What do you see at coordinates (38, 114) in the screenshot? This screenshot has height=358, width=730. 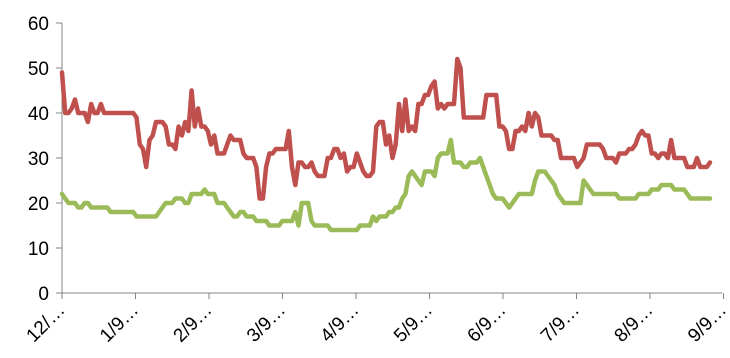 I see `y-tick-label: 40` at bounding box center [38, 114].